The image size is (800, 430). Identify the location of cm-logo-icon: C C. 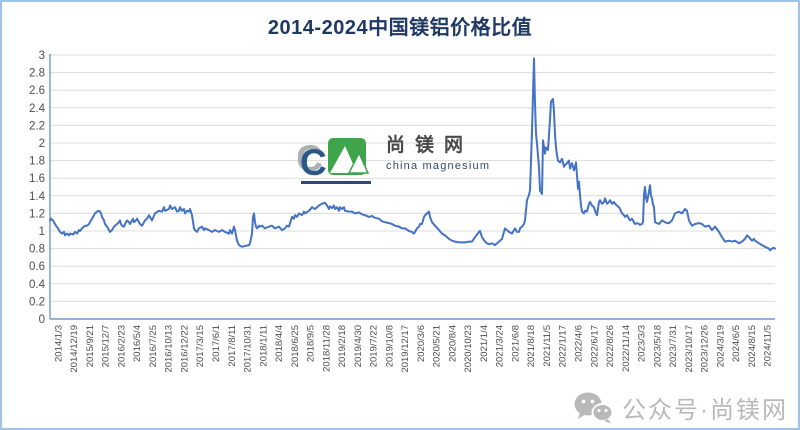
(334, 161).